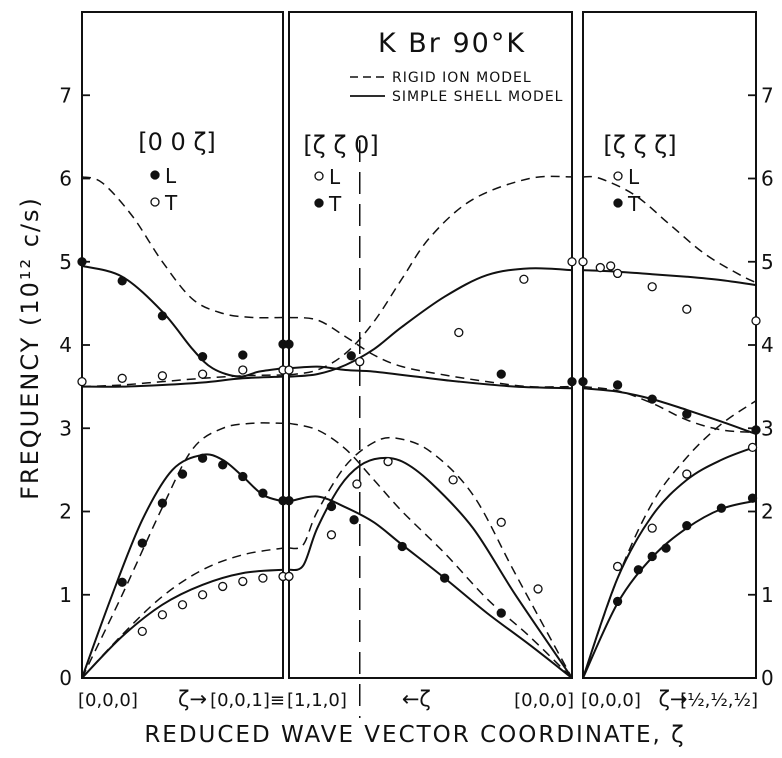 This screenshot has height=758, width=782. Describe the element at coordinates (767, 95) in the screenshot. I see `y-tick-label-right: 7` at that location.